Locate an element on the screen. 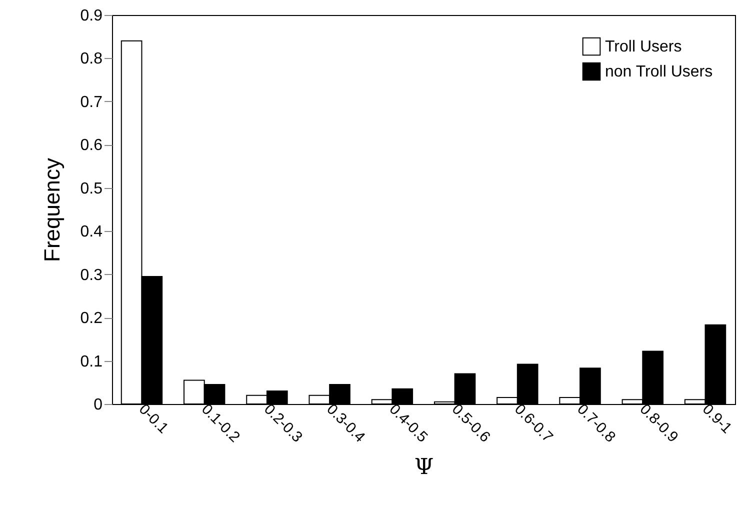 This screenshot has width=740, height=522. y-tick-label: 0.6 is located at coordinates (91, 145).